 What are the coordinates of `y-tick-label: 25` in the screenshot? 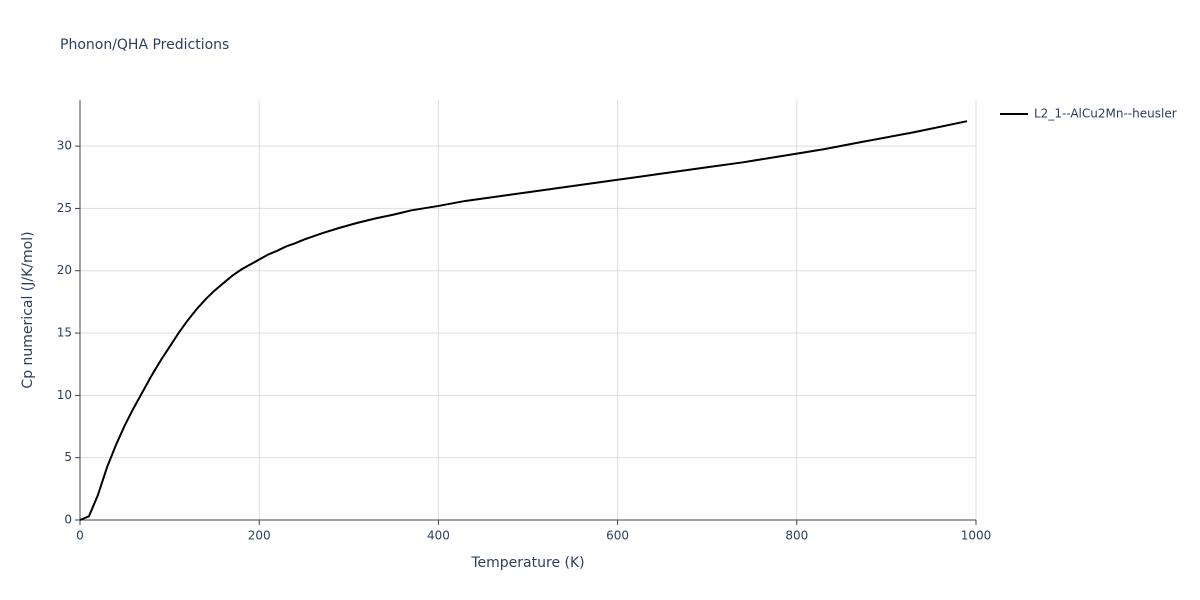 It's located at (64, 208).